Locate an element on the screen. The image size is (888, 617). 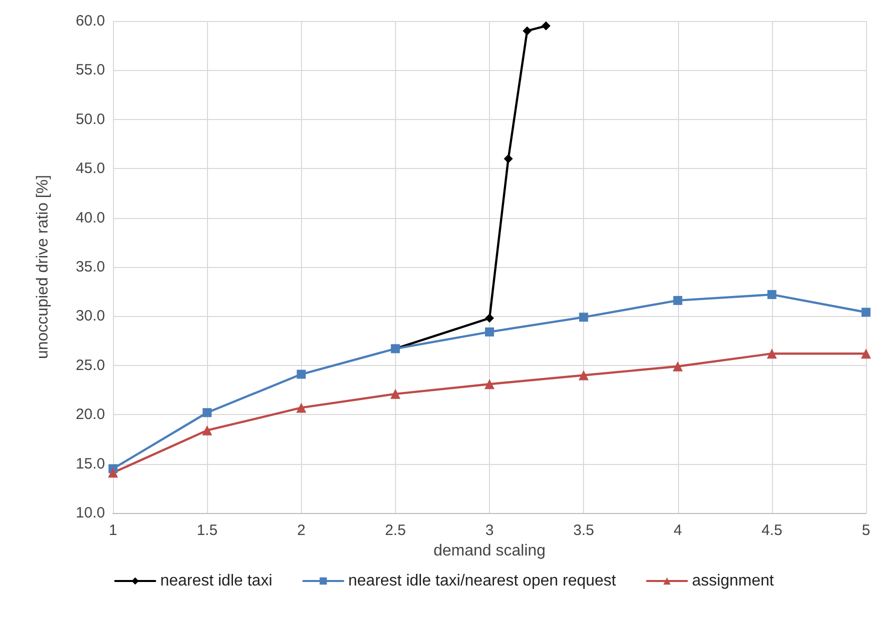
x-tick-label: 1.5 is located at coordinates (207, 530).